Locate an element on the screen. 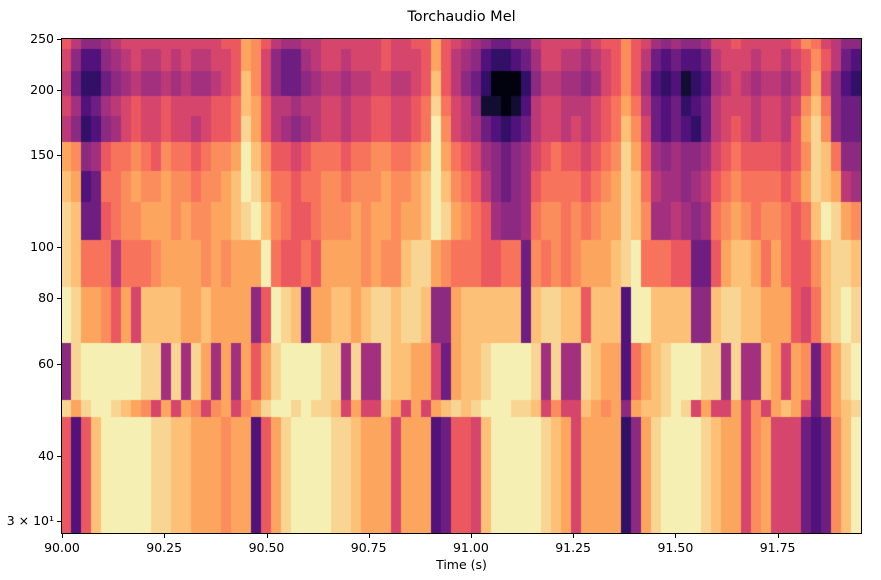 Image resolution: width=881 pixels, height=580 pixels. y-tick-label: 150 is located at coordinates (42, 155).